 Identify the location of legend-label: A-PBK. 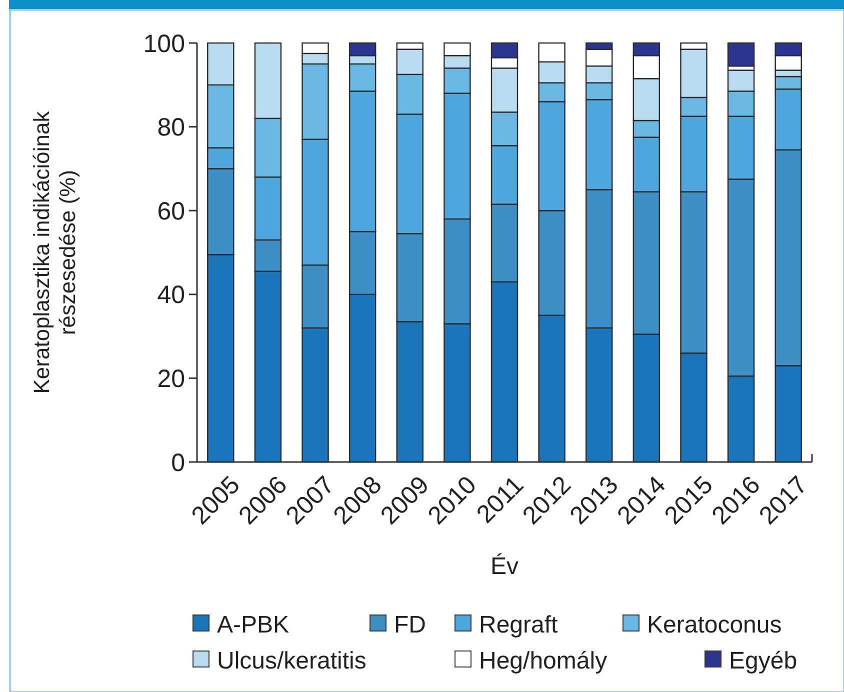
(253, 624).